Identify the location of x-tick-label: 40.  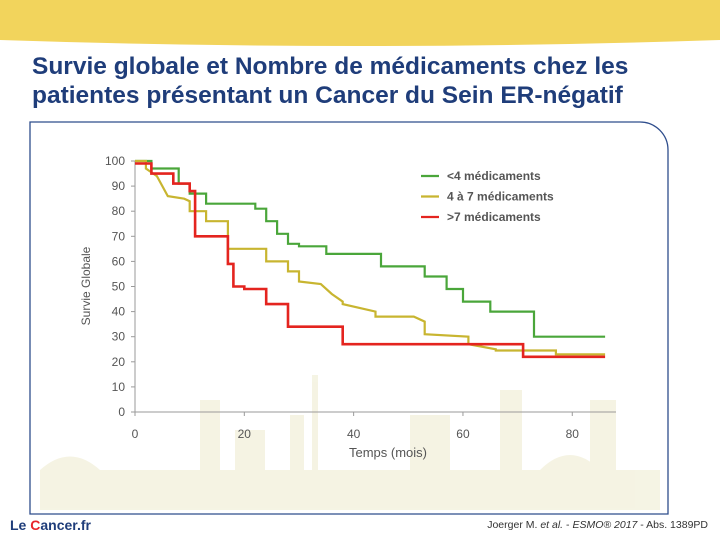
(354, 434).